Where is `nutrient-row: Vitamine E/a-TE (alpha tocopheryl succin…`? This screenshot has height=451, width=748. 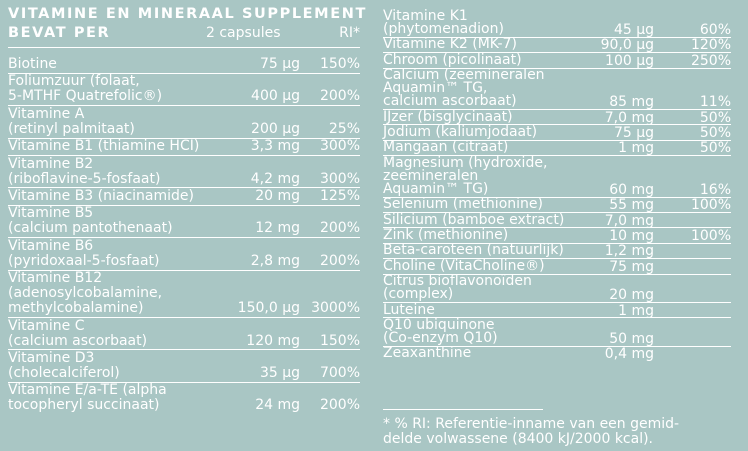 nutrient-row: Vitamine E/a-TE (alpha tocopheryl succin… is located at coordinates (184, 398).